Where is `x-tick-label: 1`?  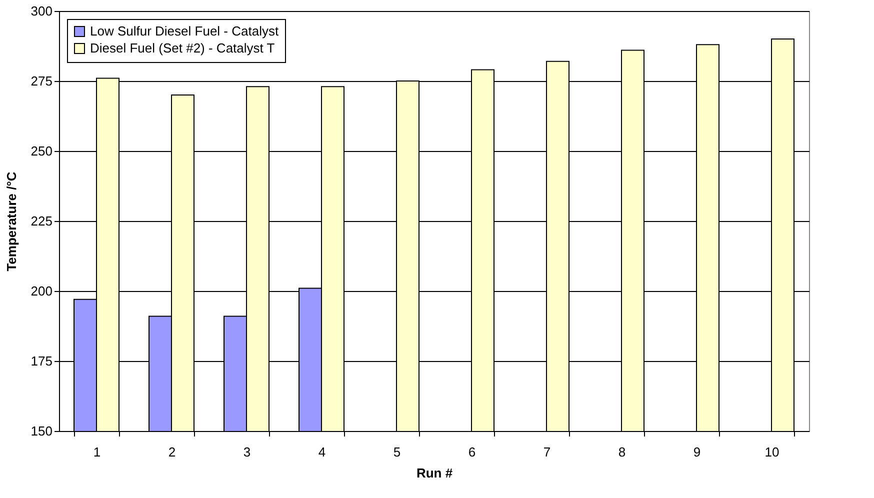
x-tick-label: 1 is located at coordinates (97, 452).